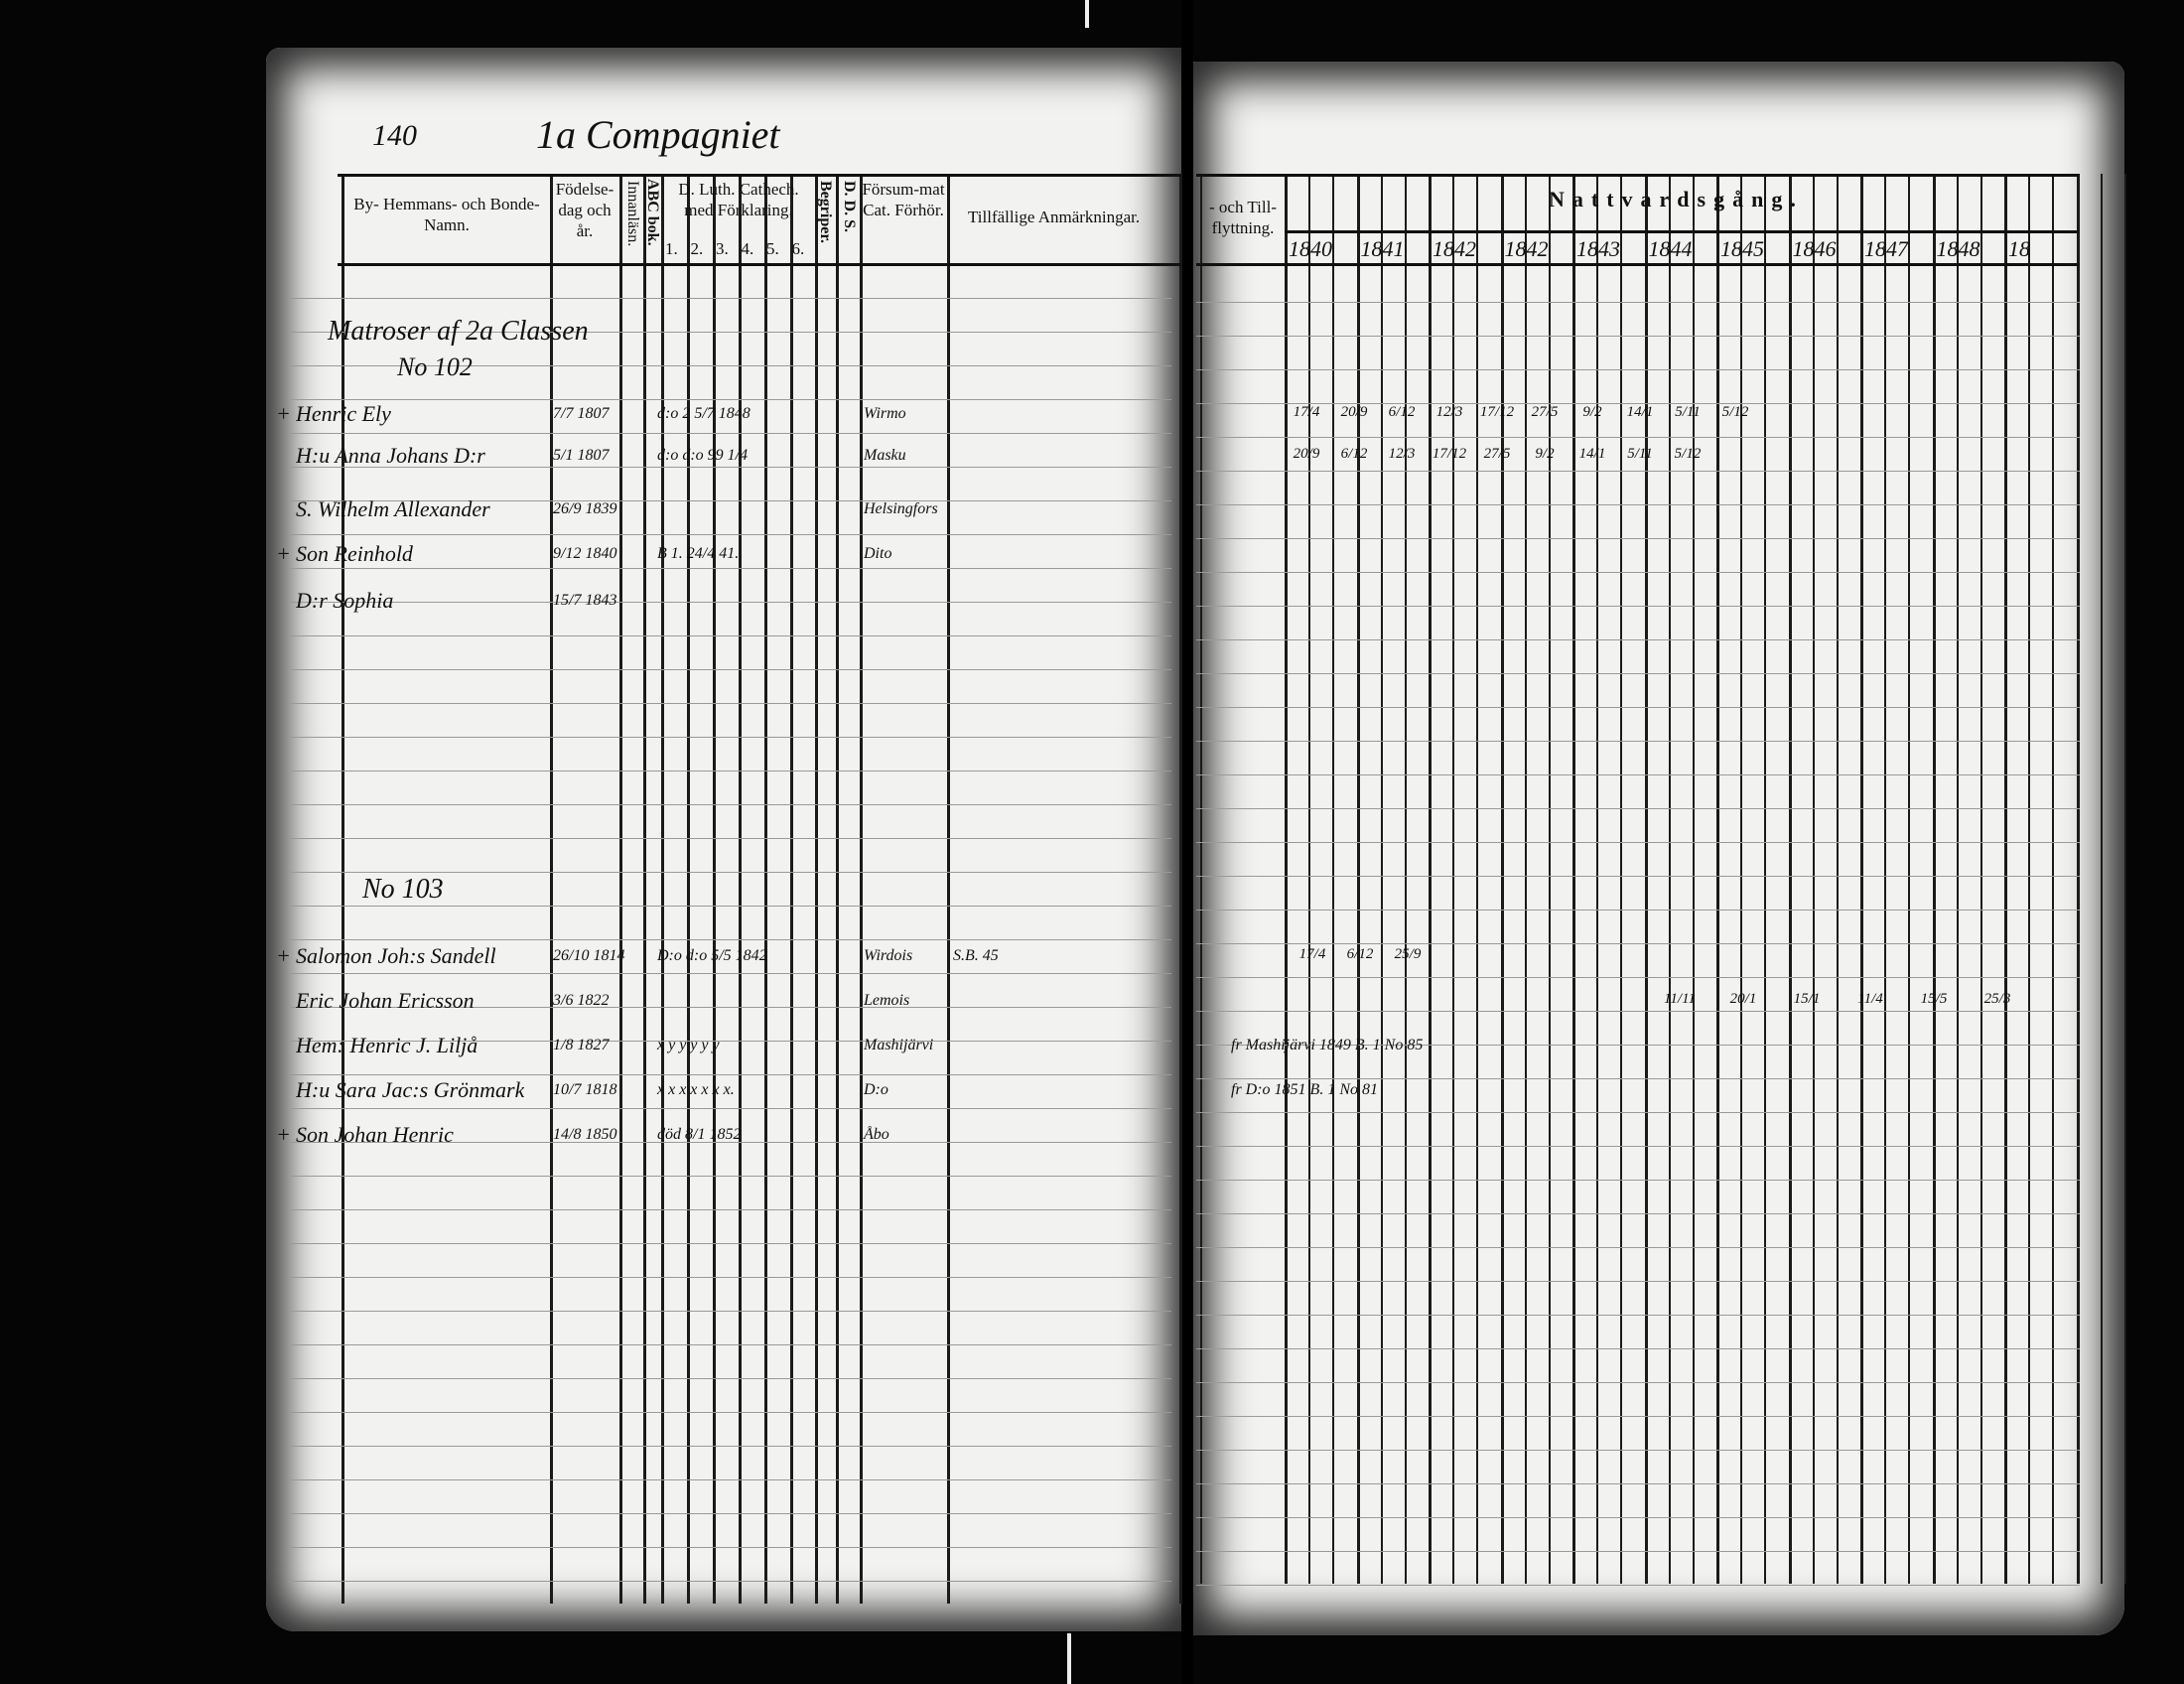  I want to click on communion-date: 25/9, so click(1408, 954).